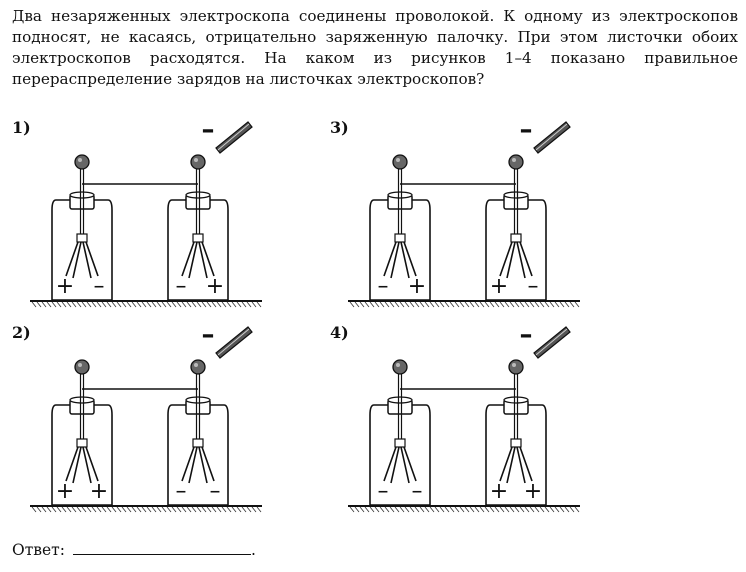  What do you see at coordinates (499, 286) in the screenshot?
I see `right-left-charge: +` at bounding box center [499, 286].